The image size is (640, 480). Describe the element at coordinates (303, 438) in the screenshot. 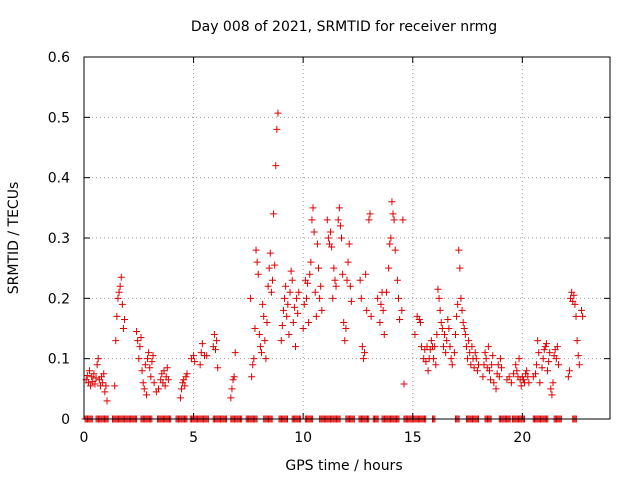

I see `x-tick-label: 10` at that location.